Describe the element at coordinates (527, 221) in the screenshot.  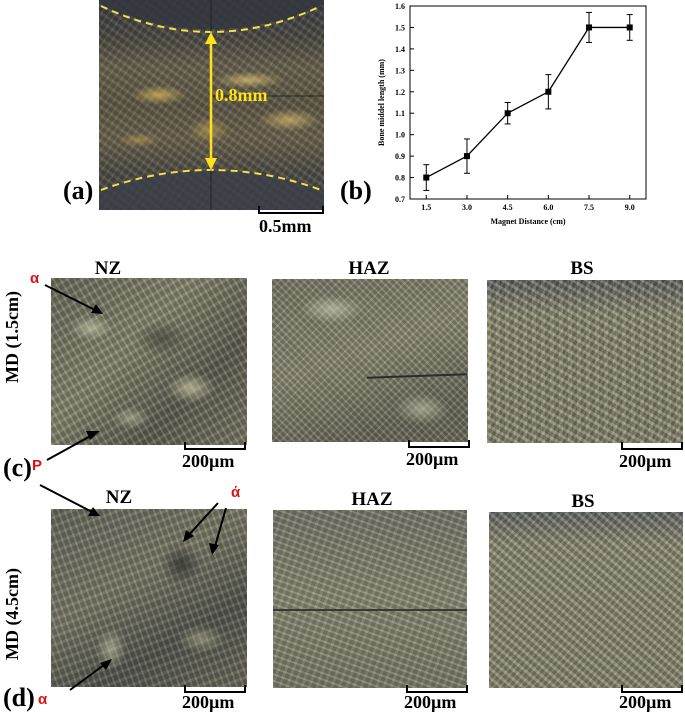
I see `x-axis-label: Magnet Distance (cm)` at that location.